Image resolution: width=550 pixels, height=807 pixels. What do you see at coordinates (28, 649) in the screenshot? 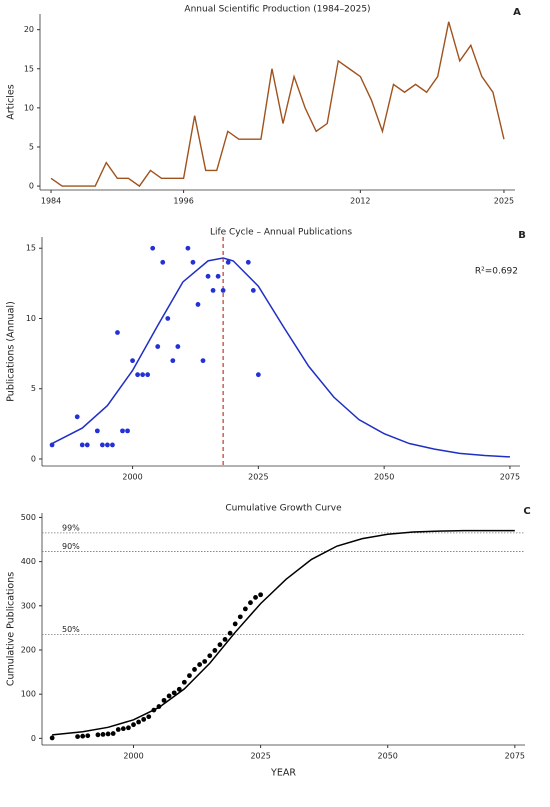
I see `y-tick-label: 200` at bounding box center [28, 649].